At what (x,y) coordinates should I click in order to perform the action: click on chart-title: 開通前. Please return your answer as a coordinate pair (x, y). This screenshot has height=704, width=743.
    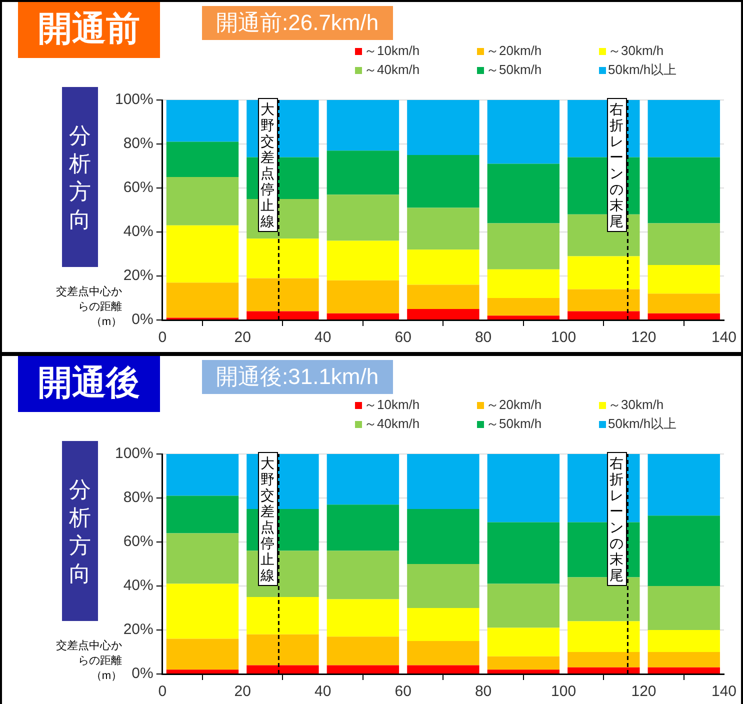
    Looking at the image, I should click on (89, 30).